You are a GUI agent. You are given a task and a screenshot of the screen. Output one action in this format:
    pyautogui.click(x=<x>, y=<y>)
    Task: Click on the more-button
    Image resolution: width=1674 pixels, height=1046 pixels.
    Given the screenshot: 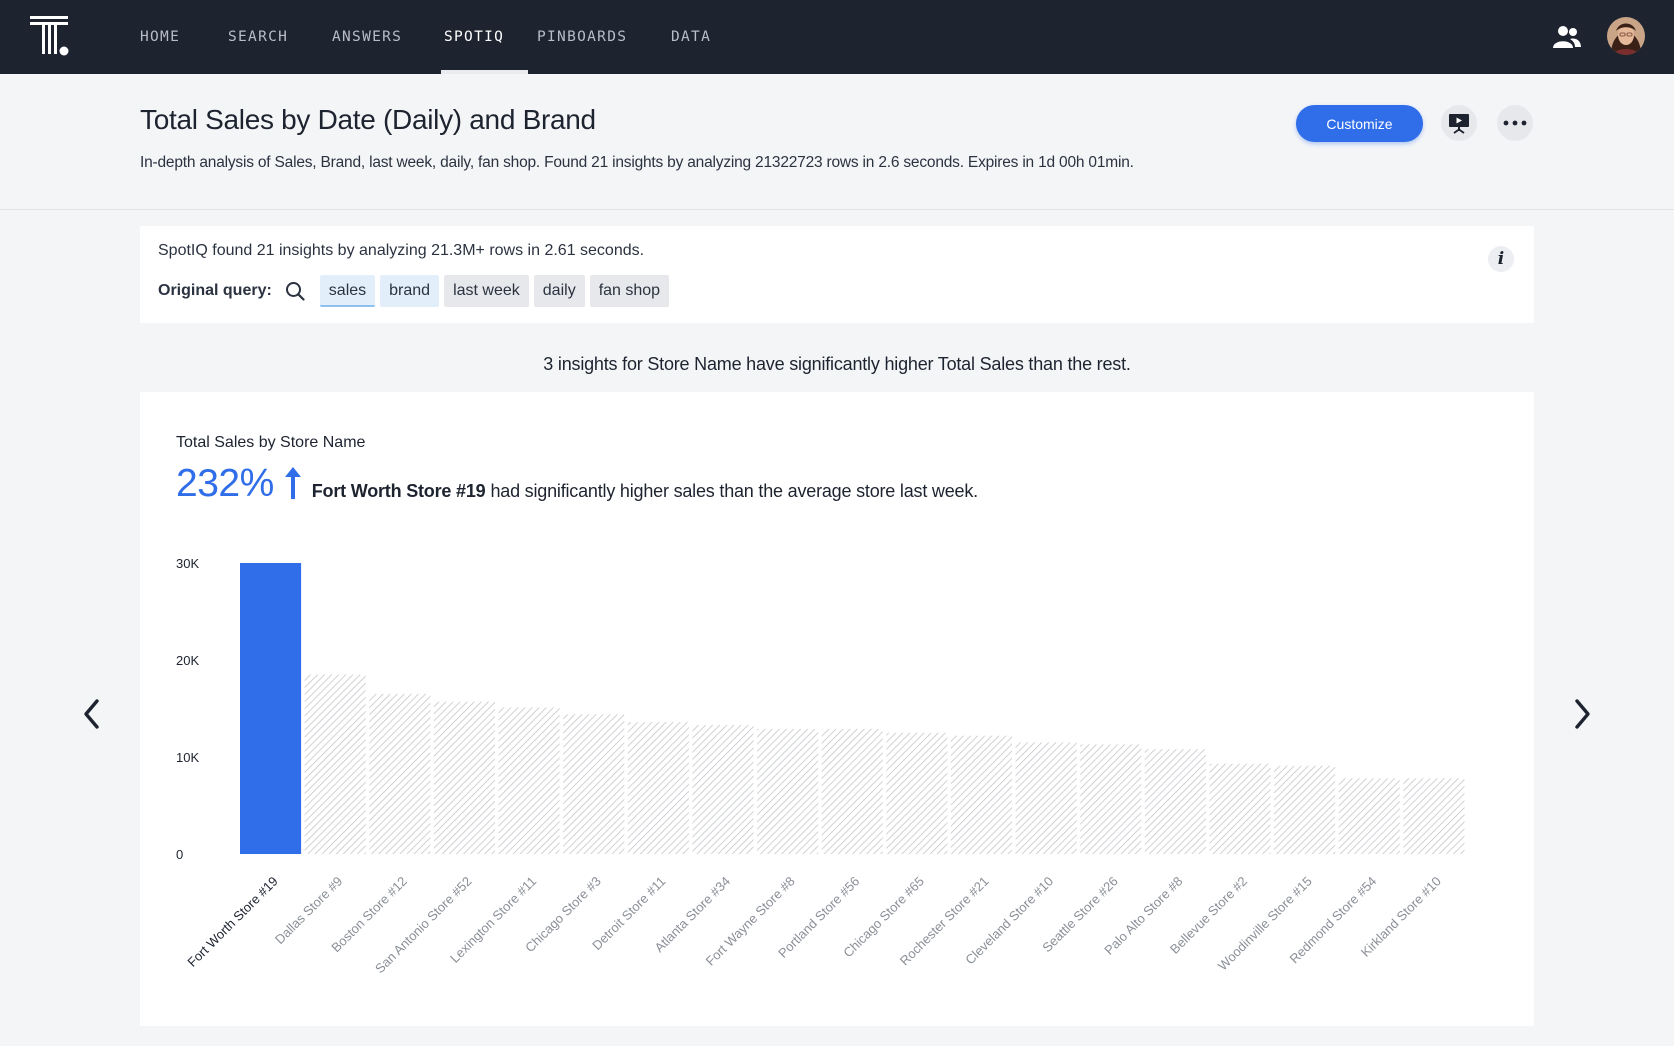 What is the action you would take?
    pyautogui.click(x=1515, y=123)
    